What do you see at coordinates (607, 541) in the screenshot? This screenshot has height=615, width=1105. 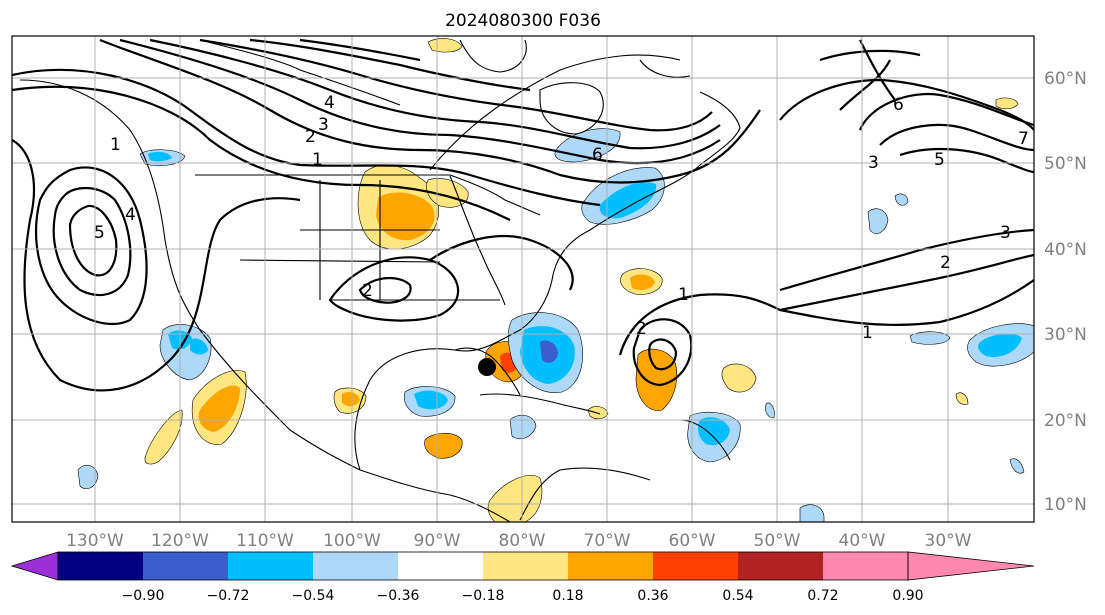 I see `lon-tick-label: 70°W` at bounding box center [607, 541].